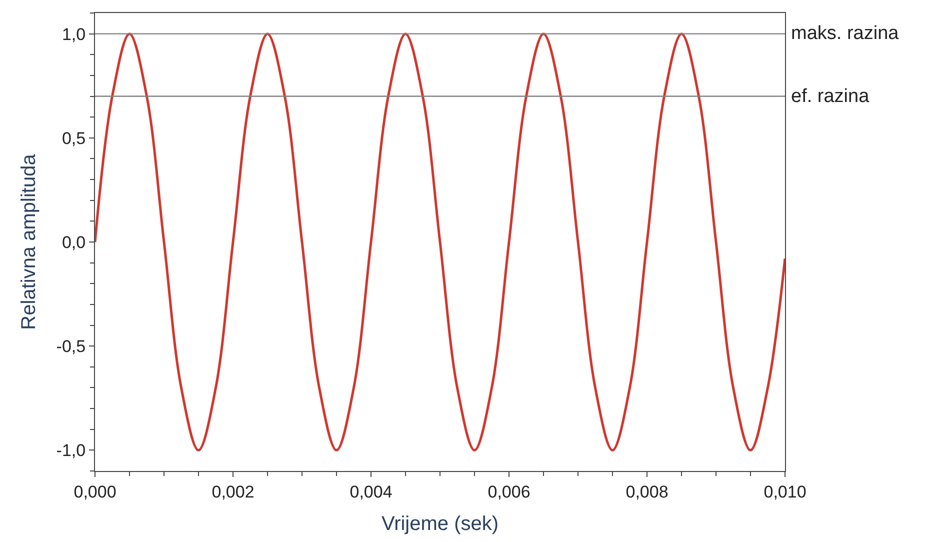 This screenshot has width=950, height=542. What do you see at coordinates (95, 492) in the screenshot?
I see `x-tick-label: 0,000` at bounding box center [95, 492].